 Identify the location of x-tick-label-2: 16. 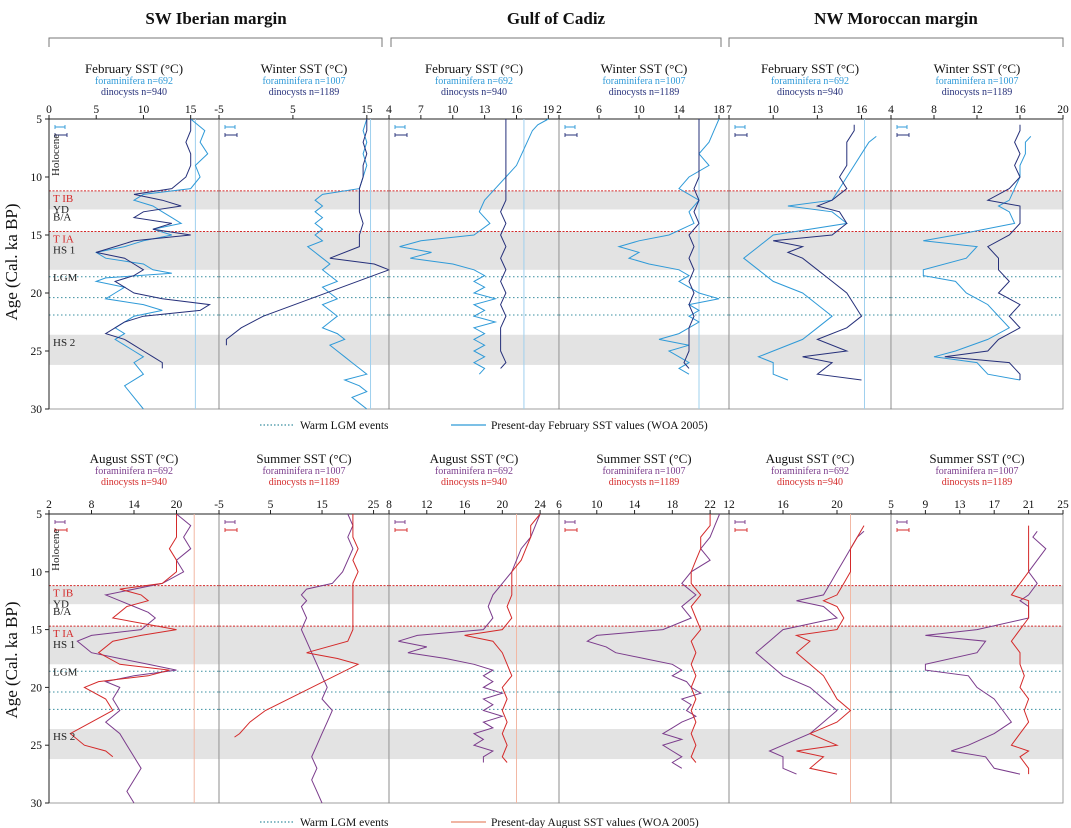
(465, 505).